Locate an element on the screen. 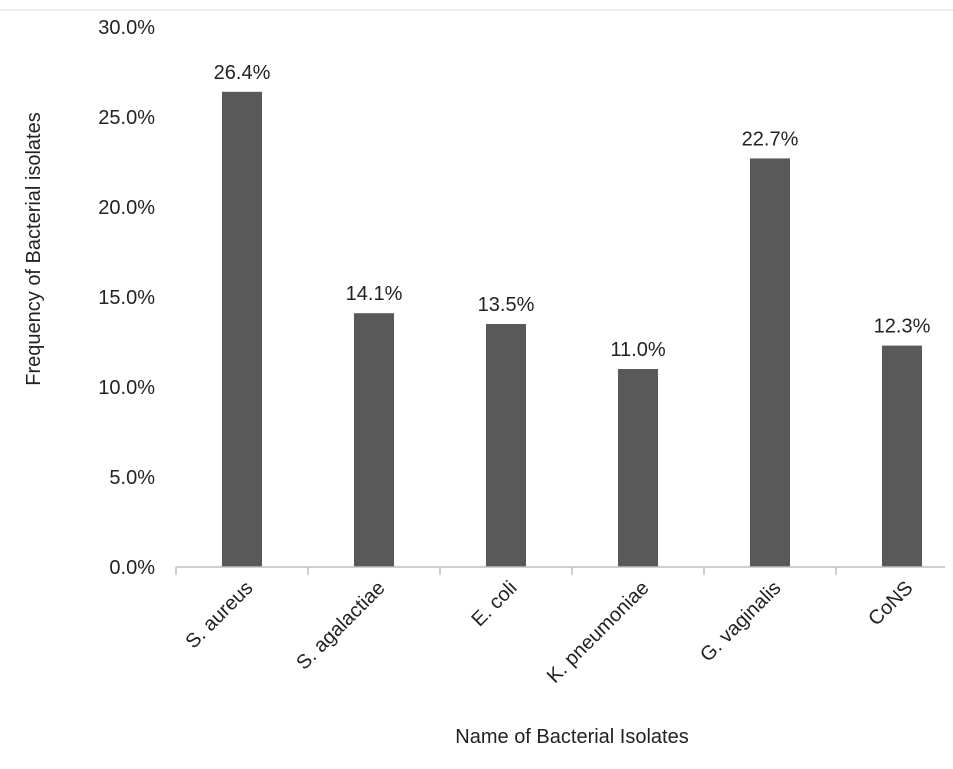 The image size is (953, 769). category-label: S. aureus is located at coordinates (219, 615).